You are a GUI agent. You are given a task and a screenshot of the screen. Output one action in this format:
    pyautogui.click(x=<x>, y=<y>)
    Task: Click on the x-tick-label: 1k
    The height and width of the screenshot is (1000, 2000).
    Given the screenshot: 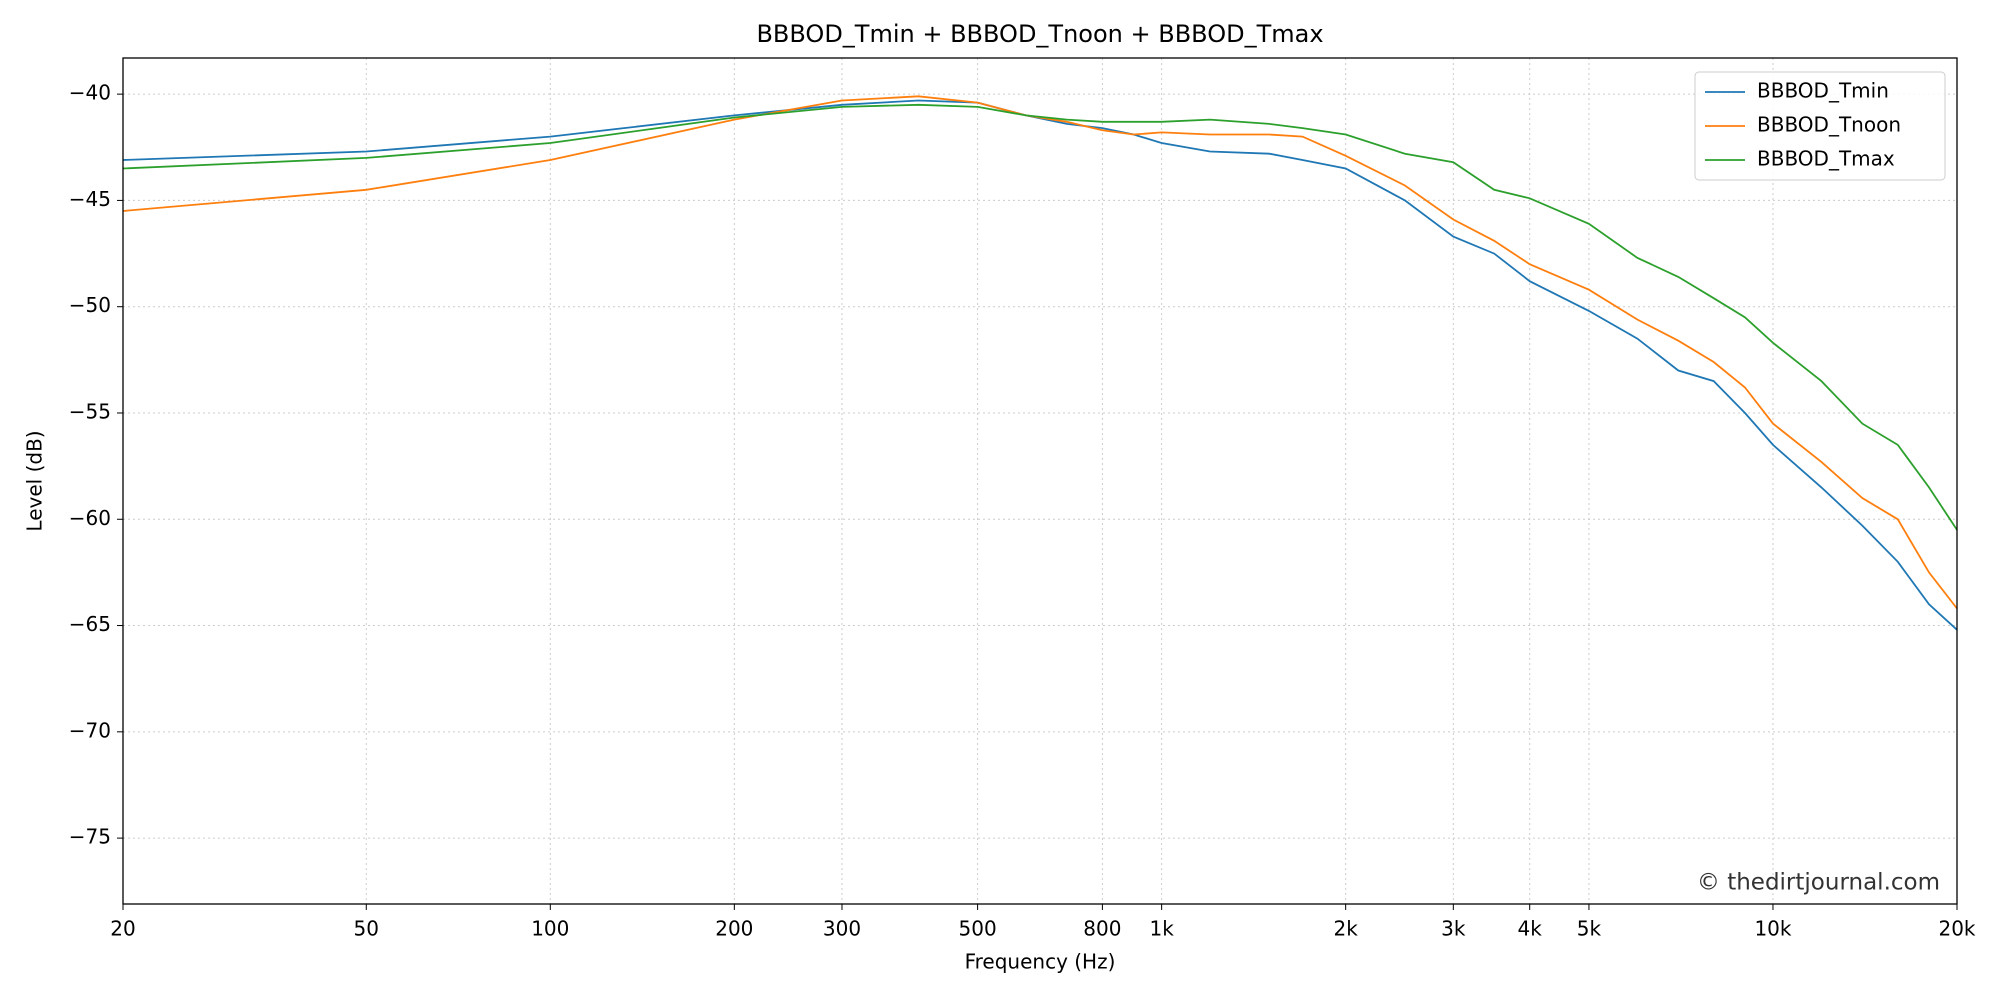 What is the action you would take?
    pyautogui.click(x=1161, y=929)
    